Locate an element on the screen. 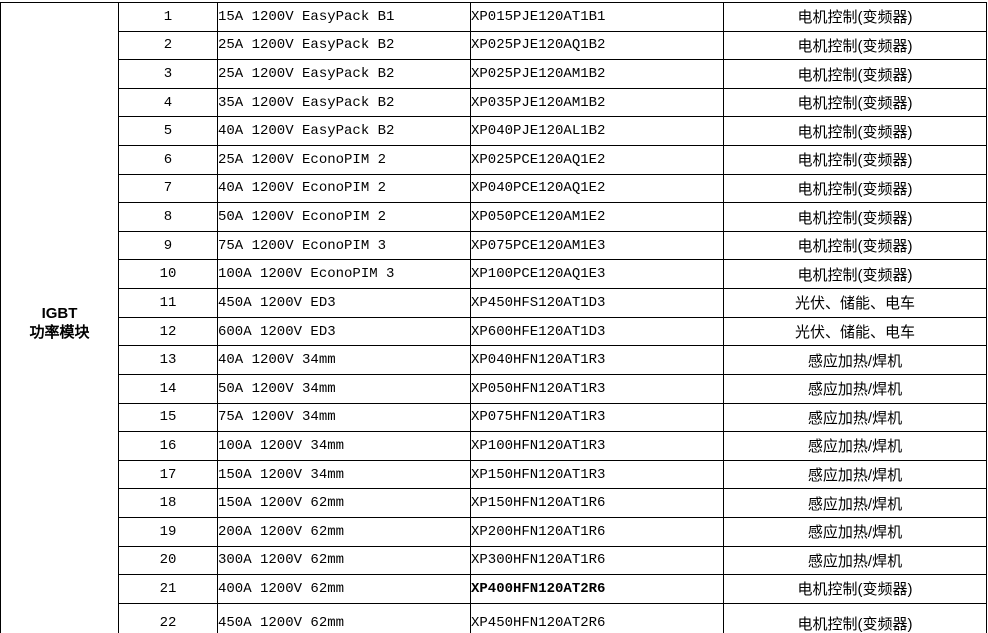 The height and width of the screenshot is (633, 988). spec-cell: 300A 1200V 62mm is located at coordinates (344, 560).